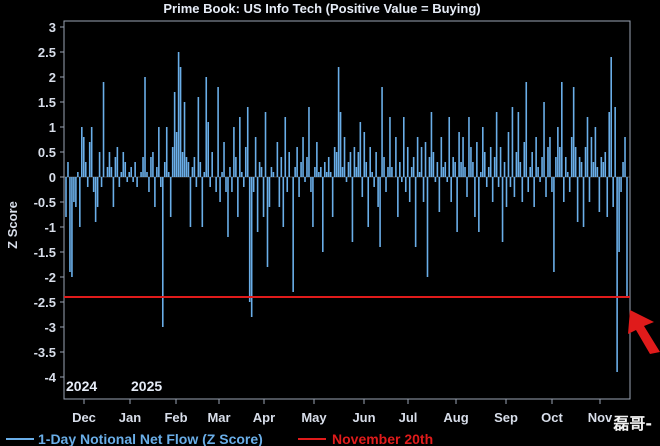  Describe the element at coordinates (45, 352) in the screenshot. I see `y-tick-label: -3.5` at that location.